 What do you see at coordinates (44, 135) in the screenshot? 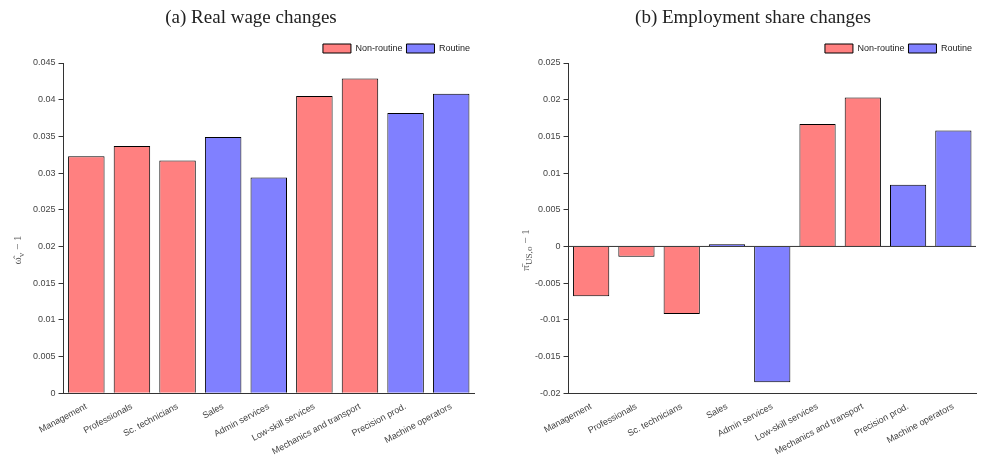
I see `y-tick-label: 0.035` at bounding box center [44, 135].